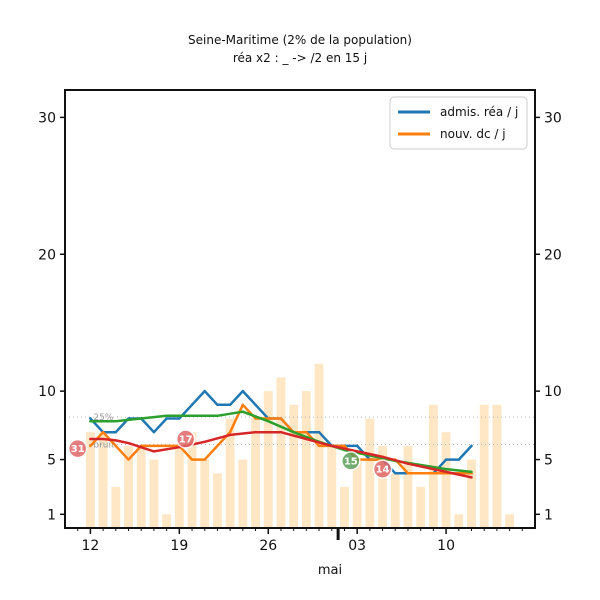 The image size is (600, 600). Describe the element at coordinates (47, 392) in the screenshot. I see `y-tick-label-left: 10` at that location.